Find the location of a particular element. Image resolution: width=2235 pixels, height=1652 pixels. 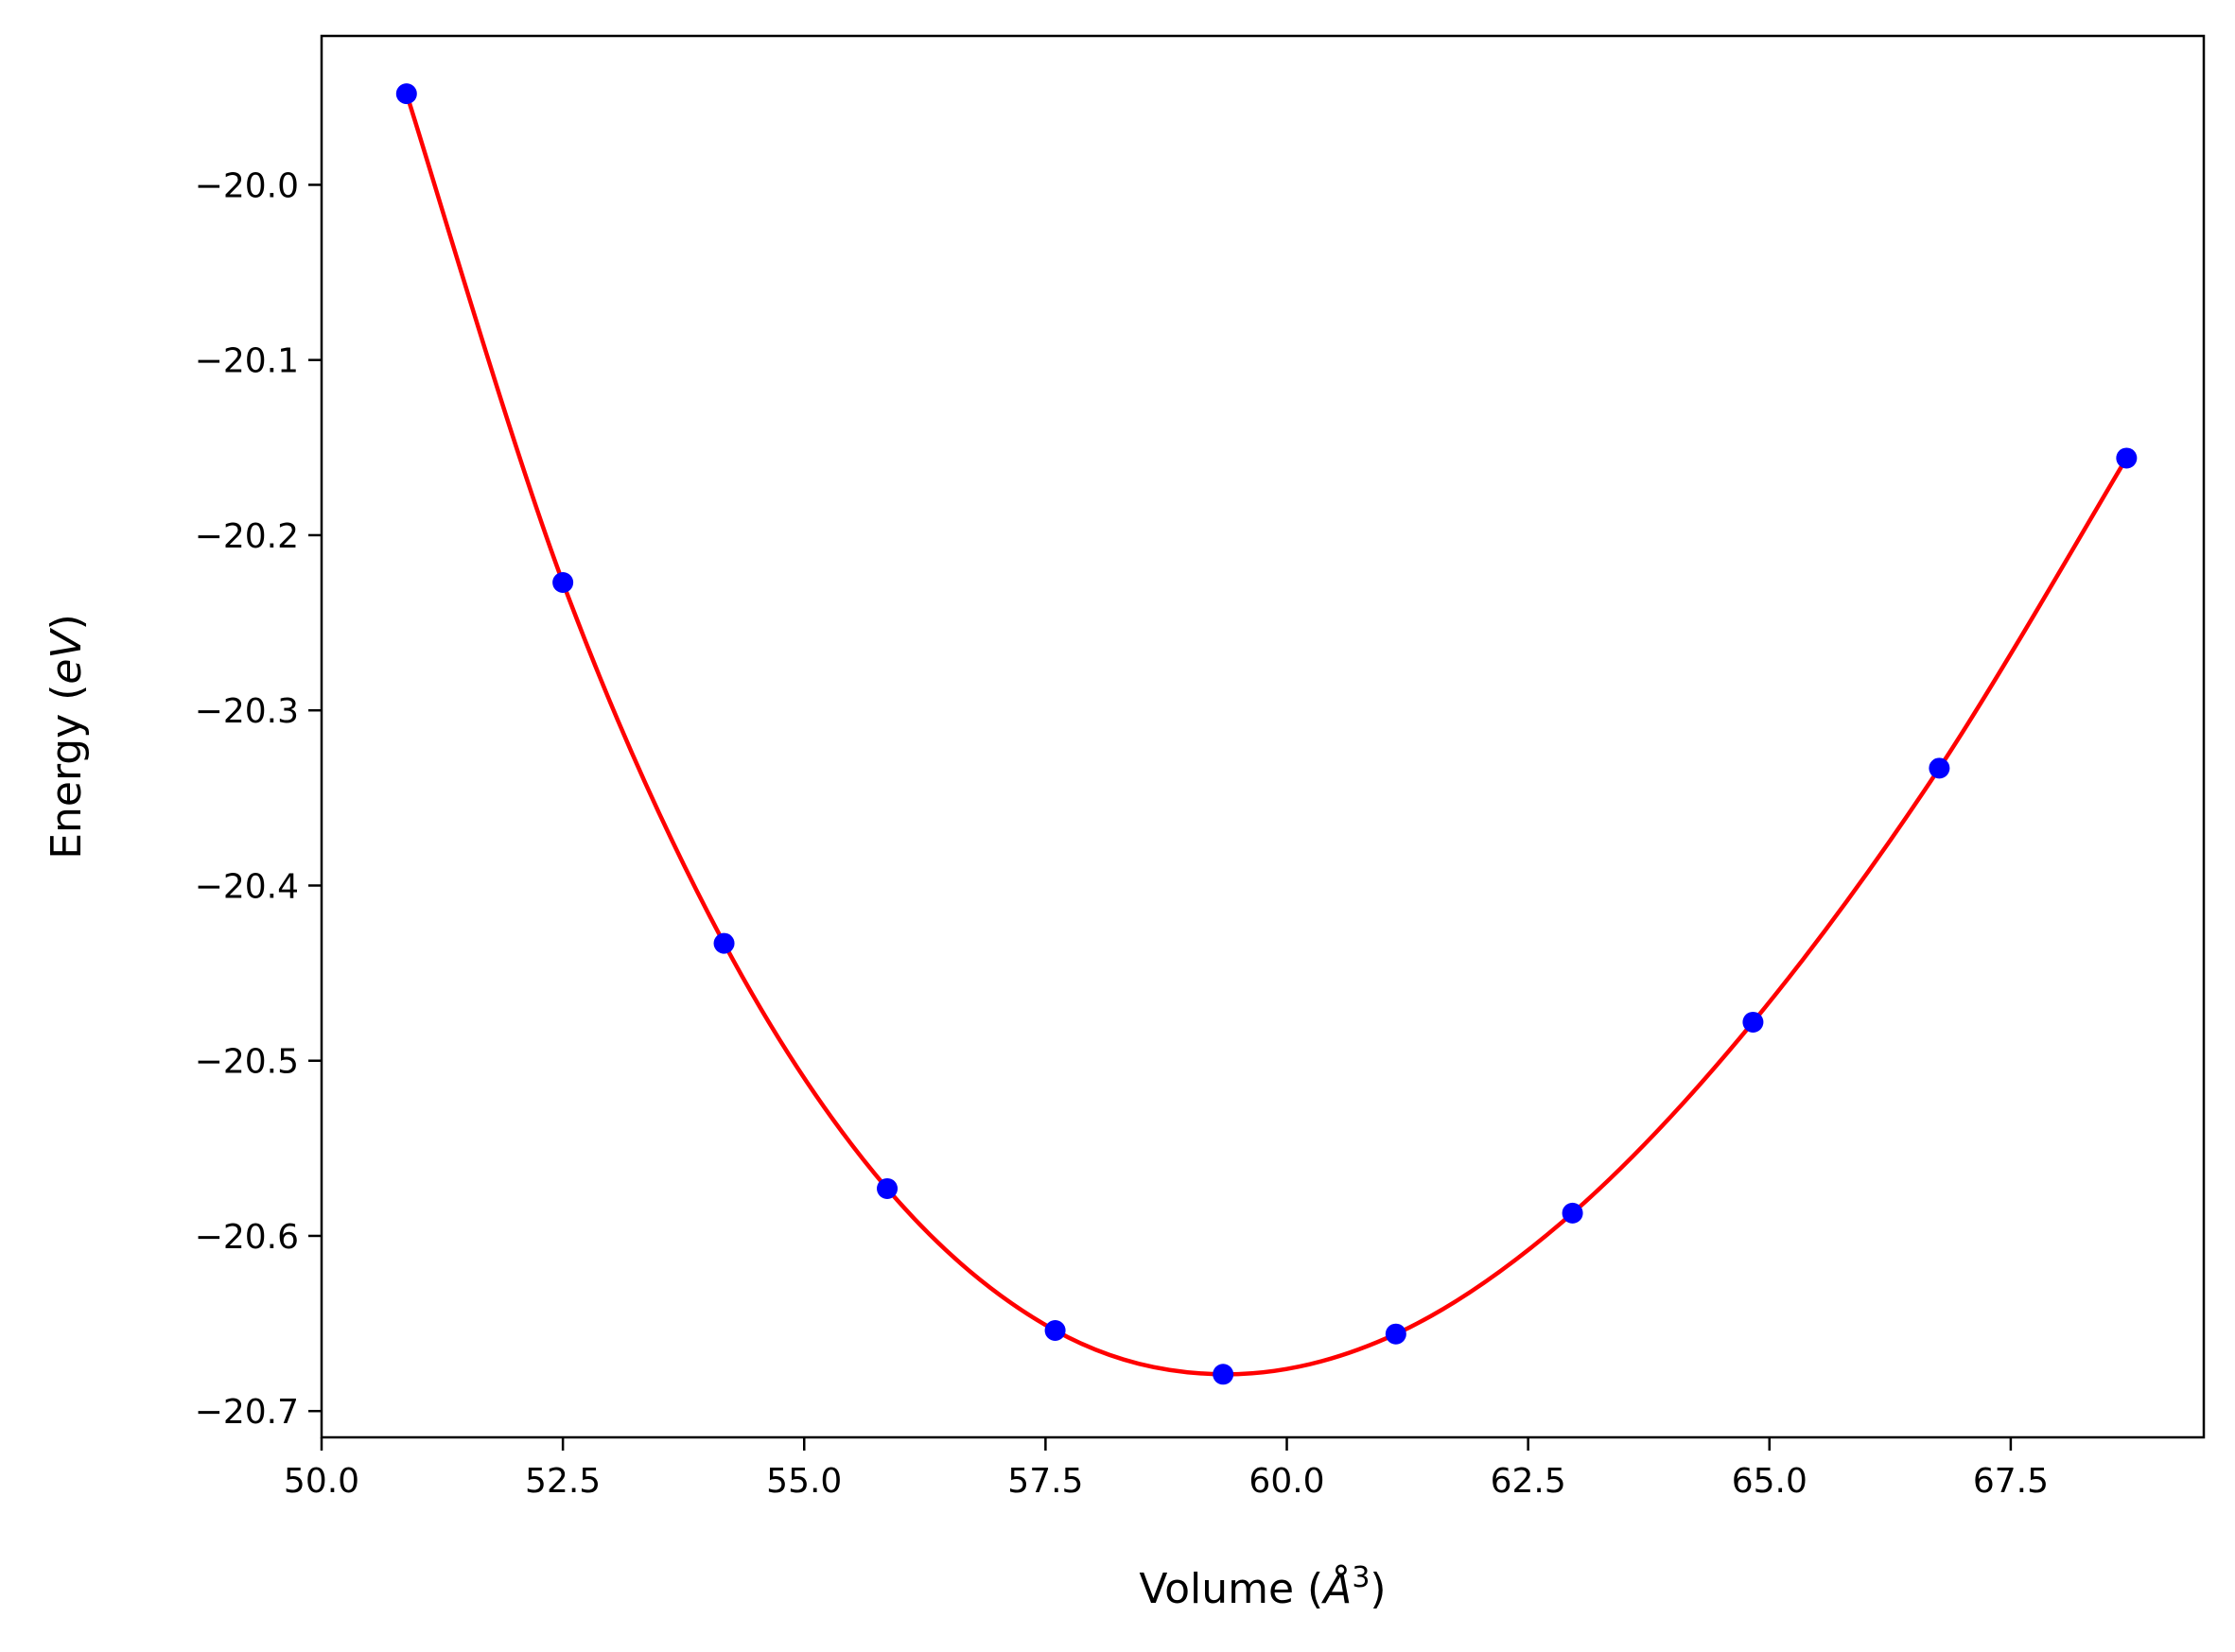

y-tick-label: −20.3 is located at coordinates (247, 711).